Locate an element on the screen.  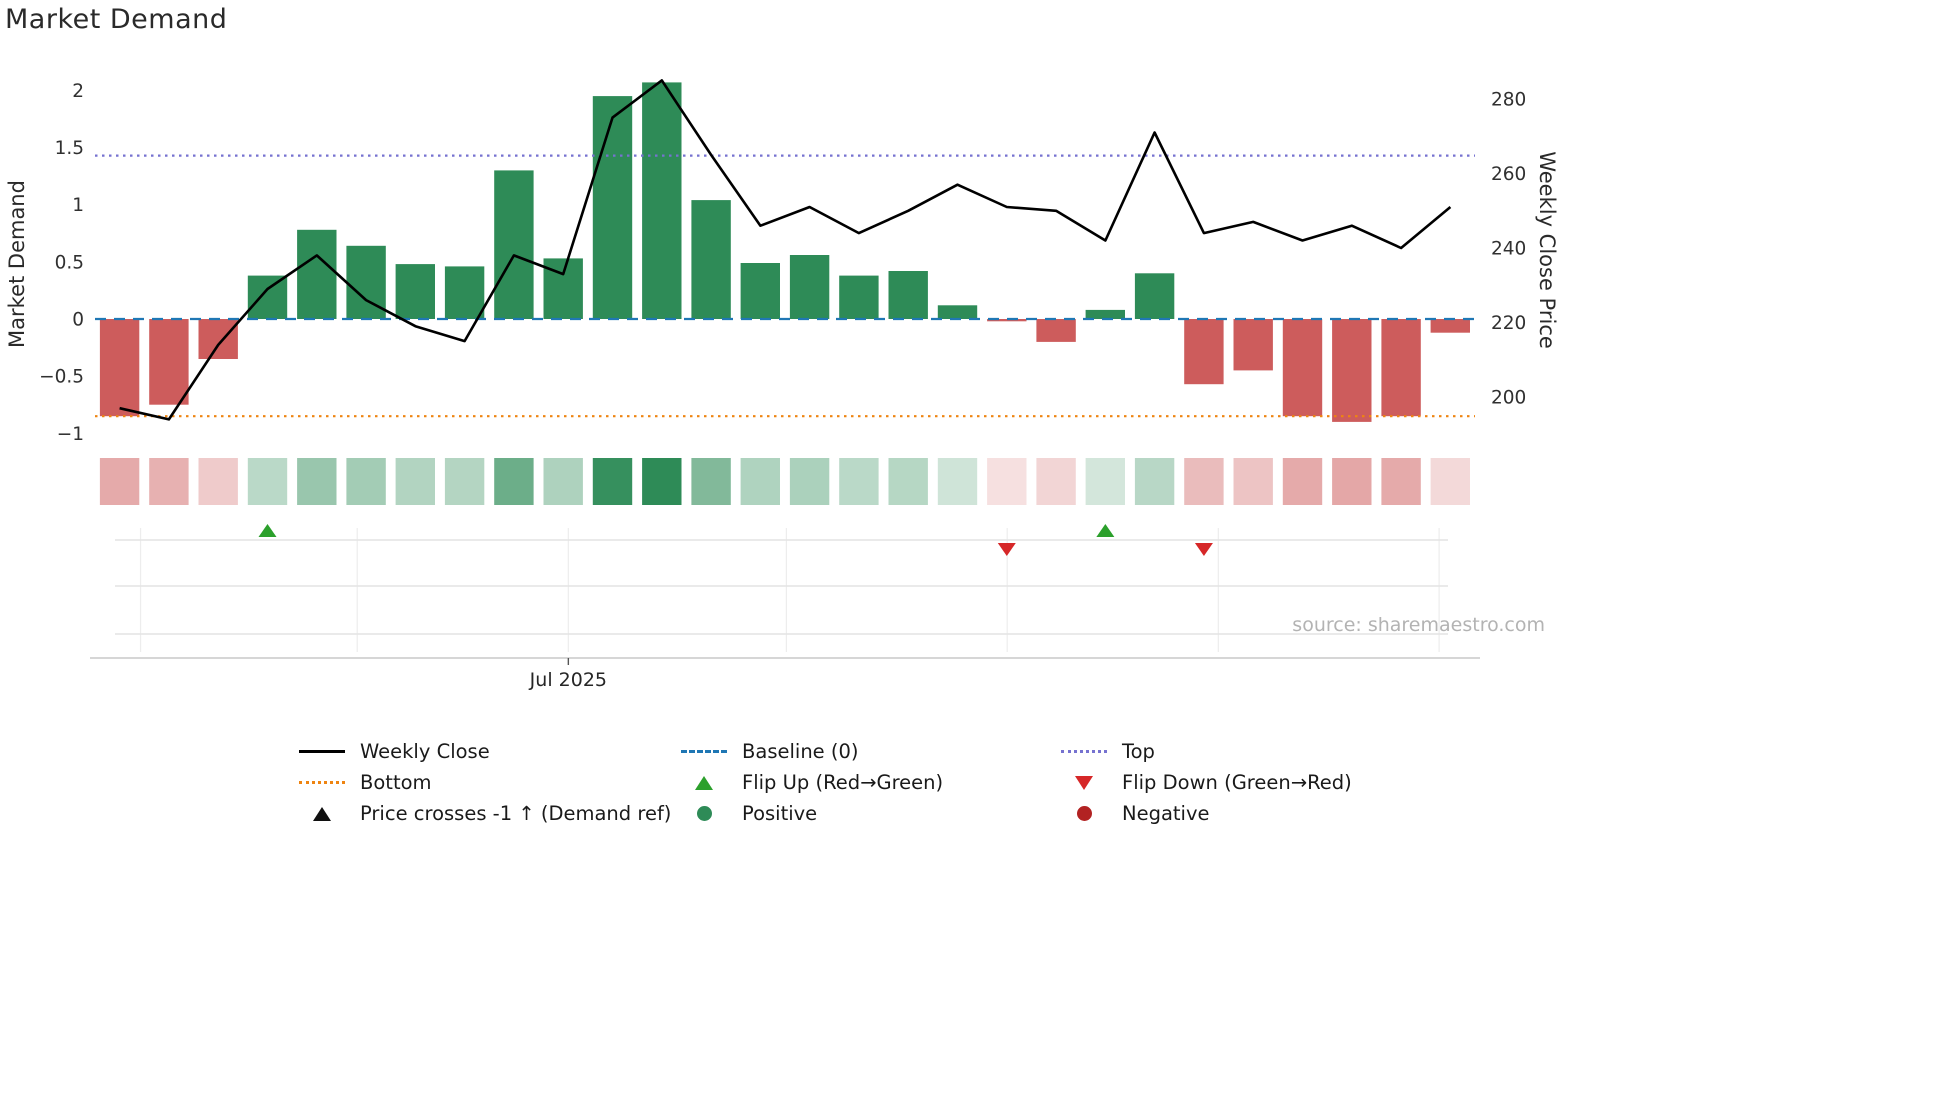
legend-item-flip-up: Flip Up (Red→Green) is located at coordinates (868, 782).